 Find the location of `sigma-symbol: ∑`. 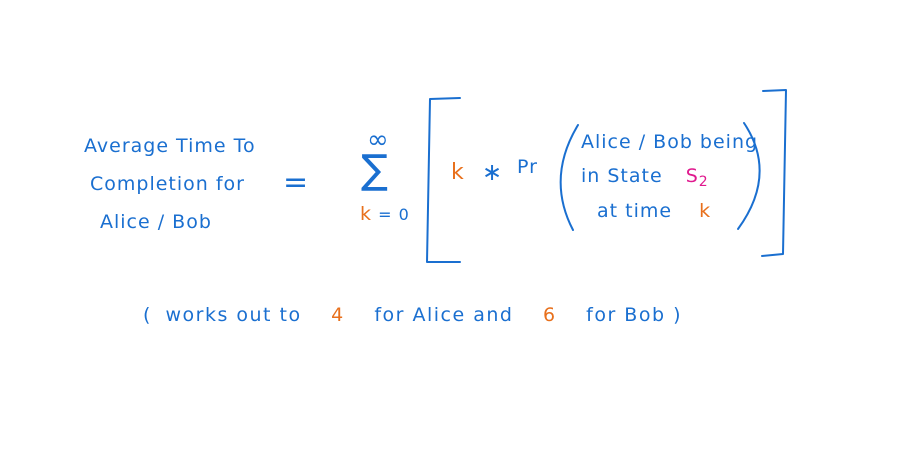

sigma-symbol: ∑ is located at coordinates (375, 170).